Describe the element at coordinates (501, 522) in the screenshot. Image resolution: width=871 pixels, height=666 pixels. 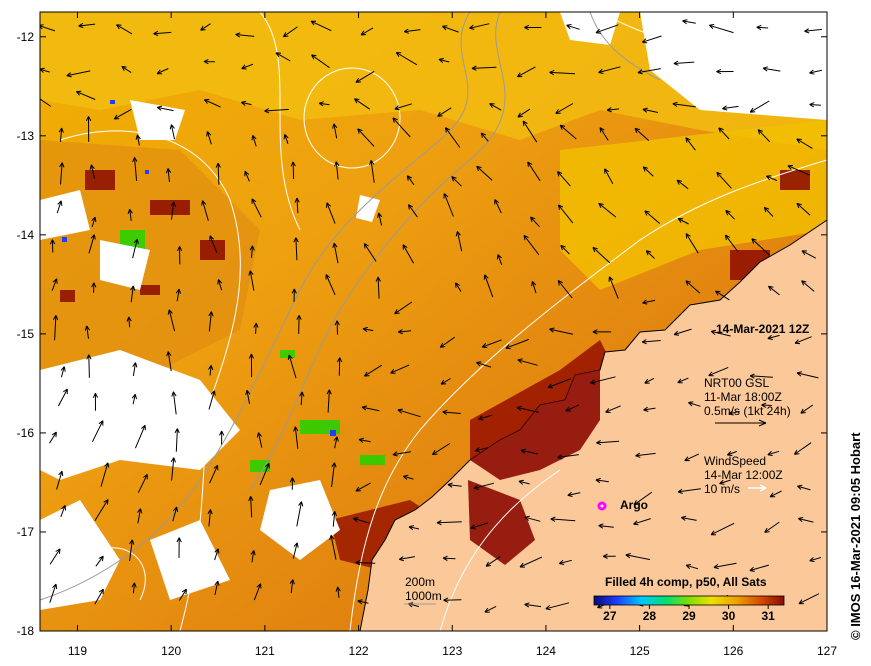
I see `coastal-warm-strip-south` at that location.